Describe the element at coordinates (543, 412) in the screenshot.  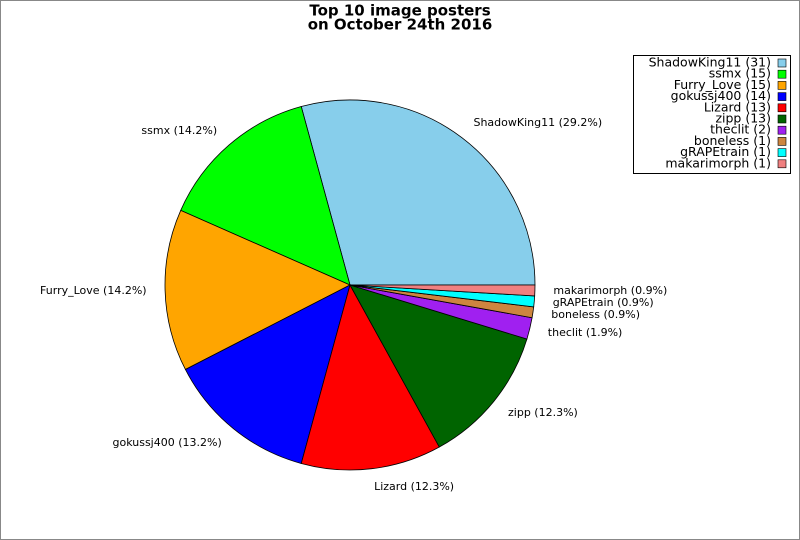
I see `slice-label: zipp (12.3%)` at that location.